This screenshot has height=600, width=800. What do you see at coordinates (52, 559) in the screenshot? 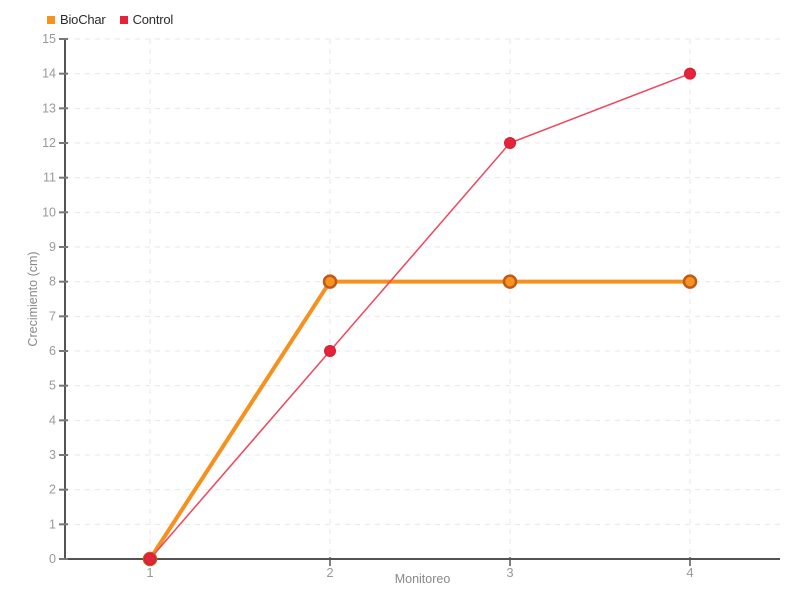
I see `y-tick-label: 0` at bounding box center [52, 559].